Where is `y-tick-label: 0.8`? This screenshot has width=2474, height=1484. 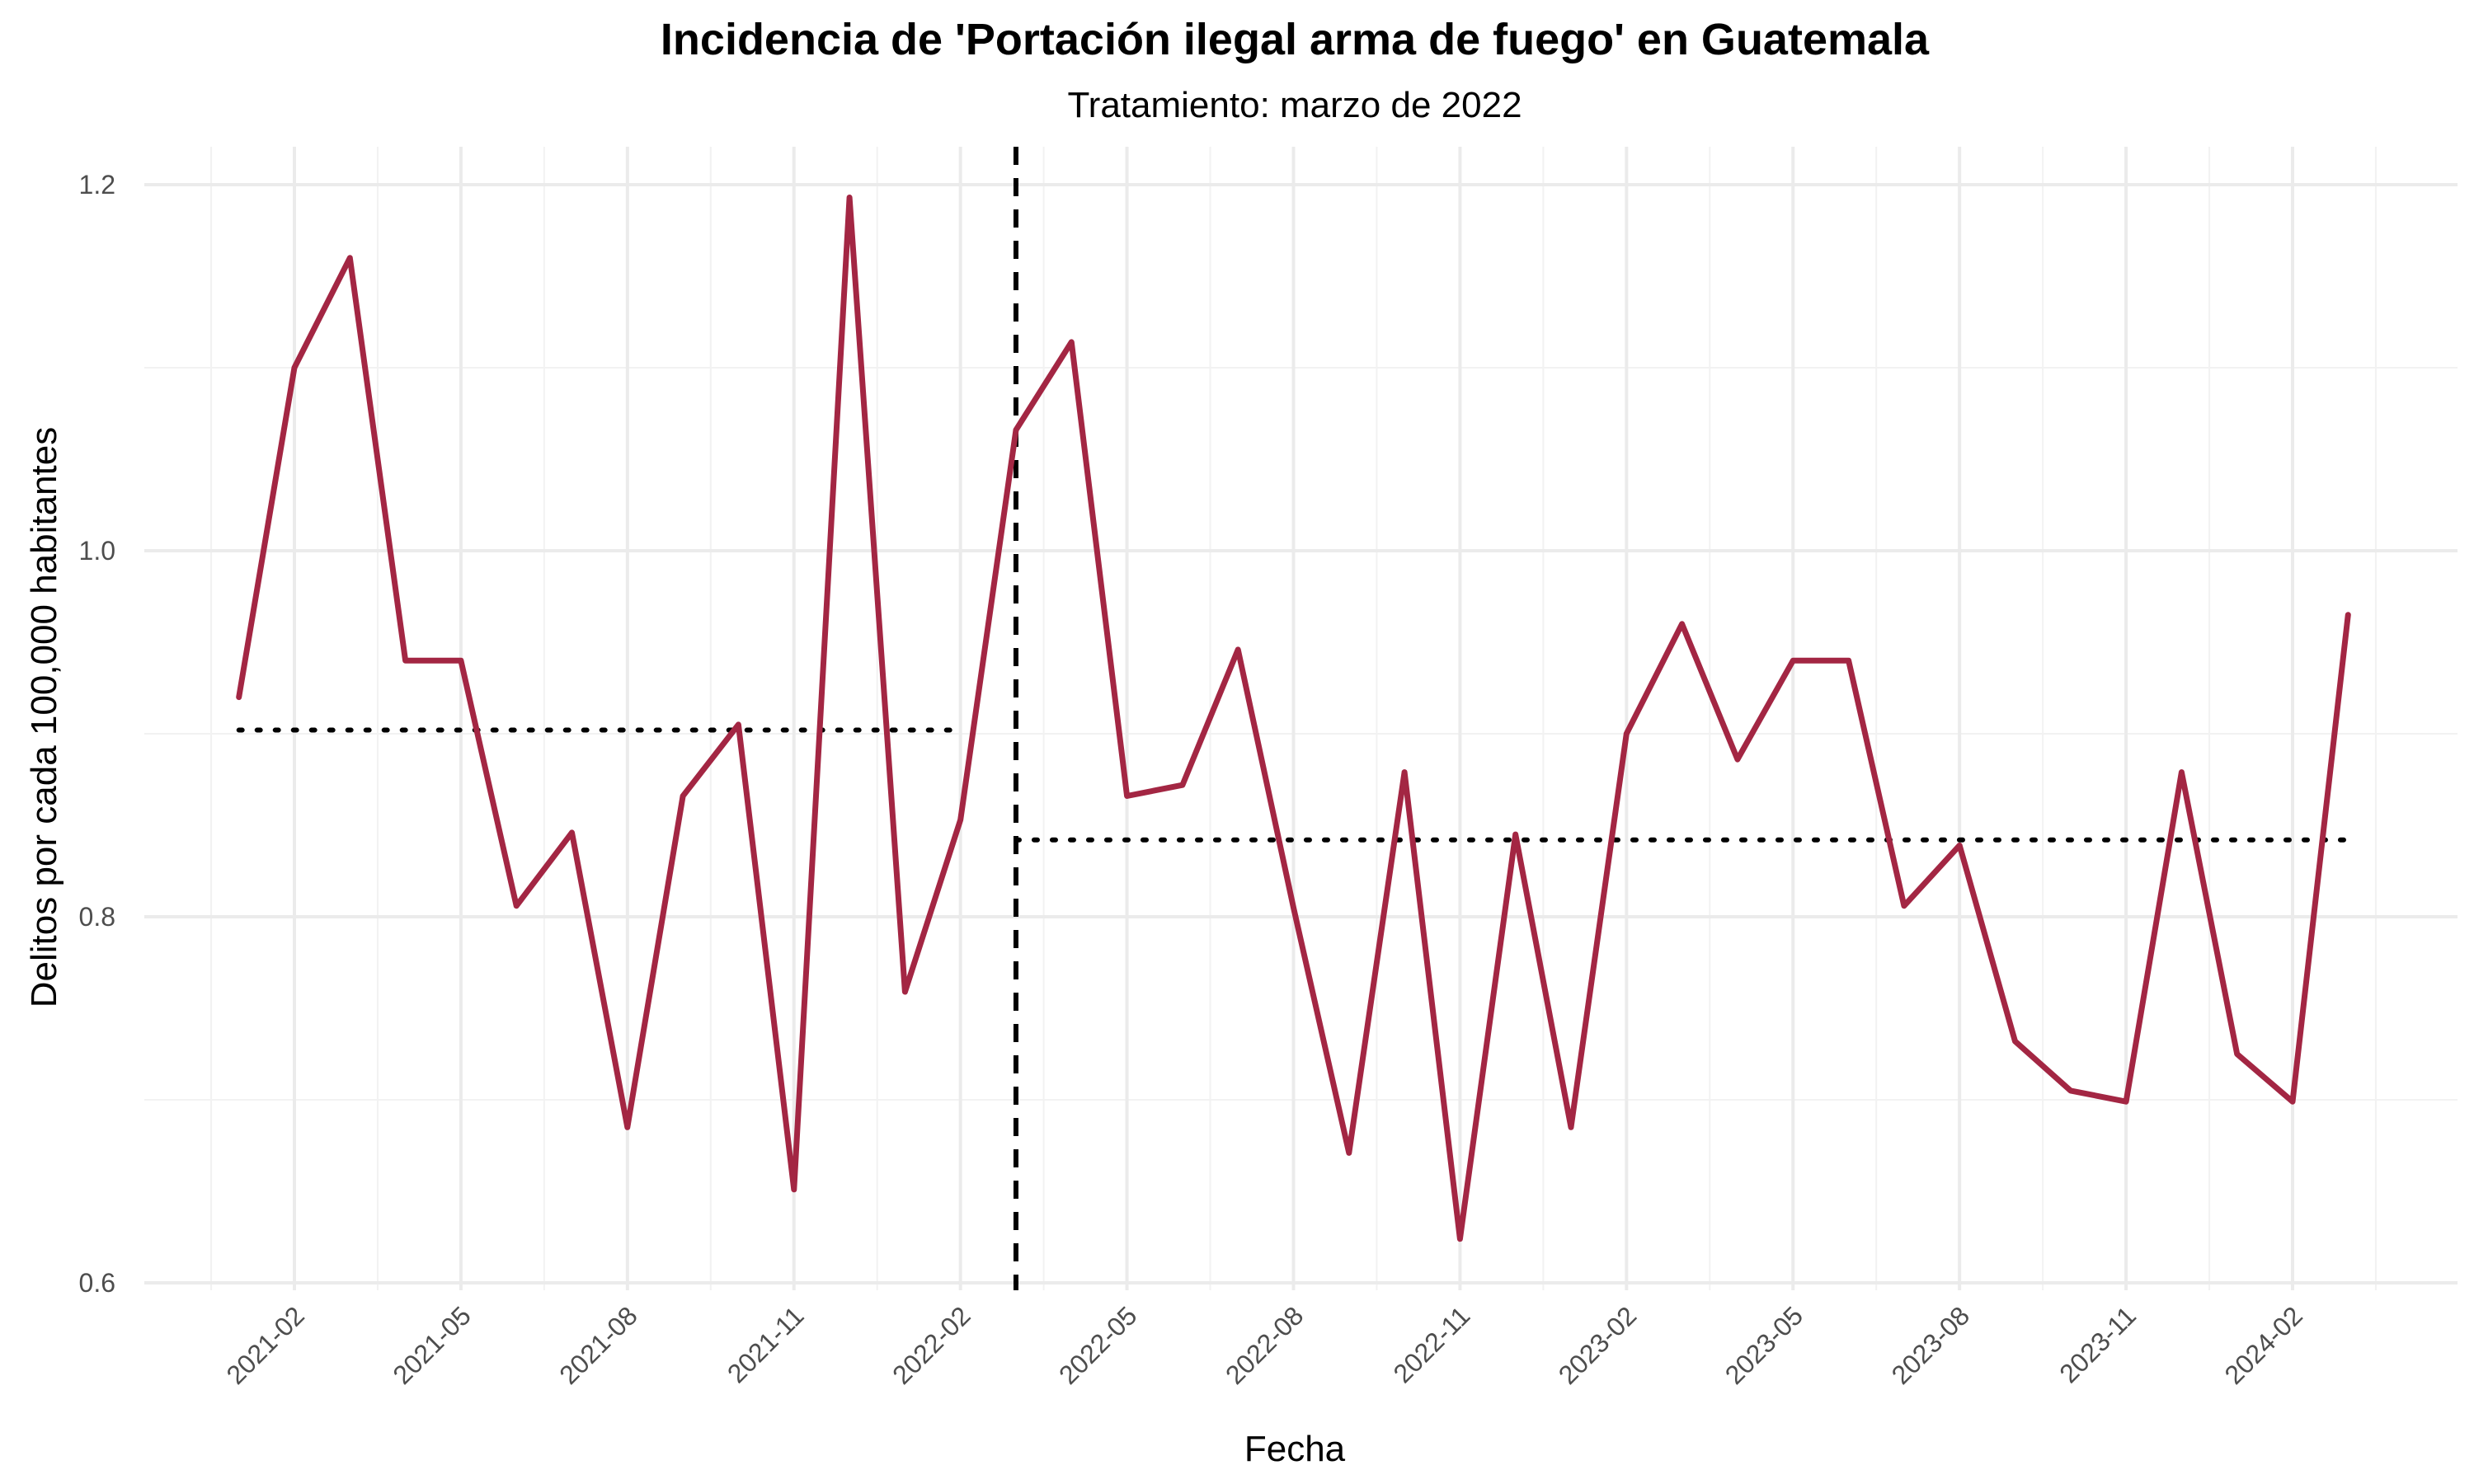
y-tick-label: 0.8 is located at coordinates (97, 917).